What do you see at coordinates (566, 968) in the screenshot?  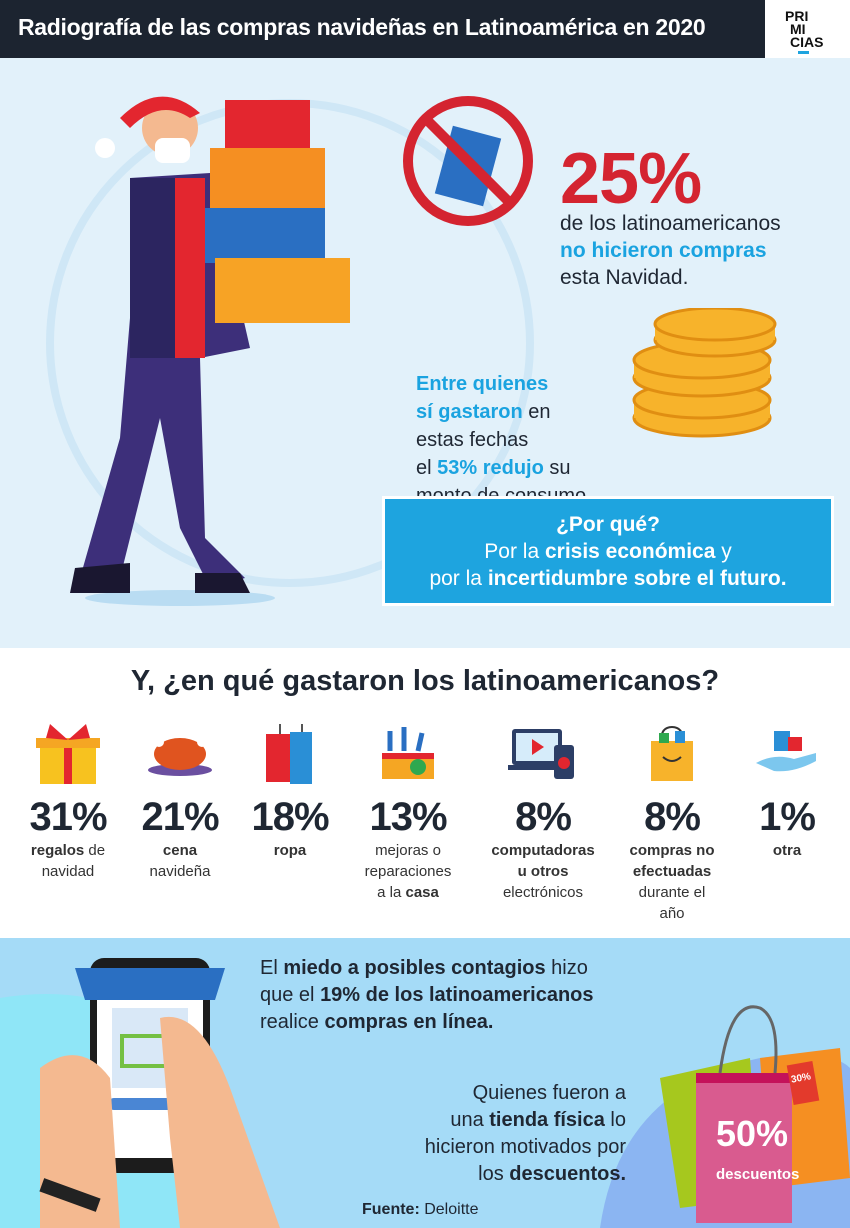 I see `text: hizo` at bounding box center [566, 968].